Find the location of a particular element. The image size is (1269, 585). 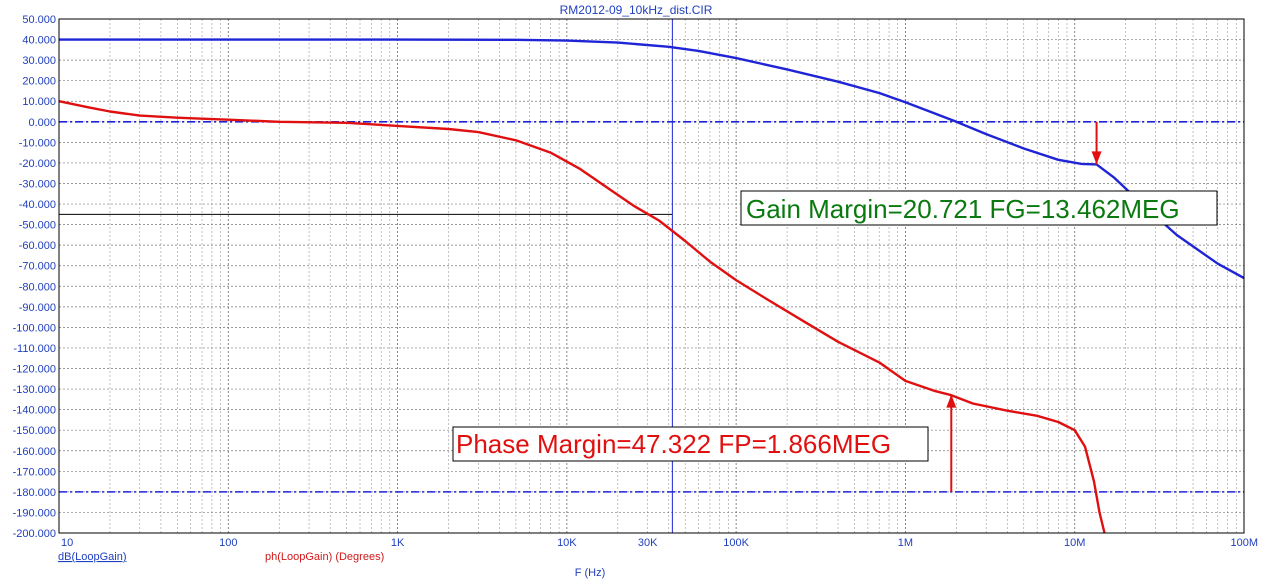

y-tick-label: -10.000 is located at coordinates (37, 143).